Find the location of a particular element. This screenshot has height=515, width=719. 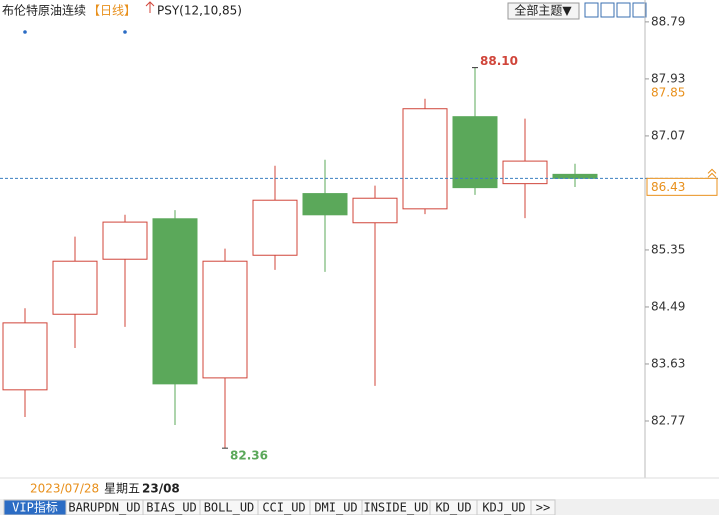

tab-label: CCI_UD is located at coordinates (283, 508).